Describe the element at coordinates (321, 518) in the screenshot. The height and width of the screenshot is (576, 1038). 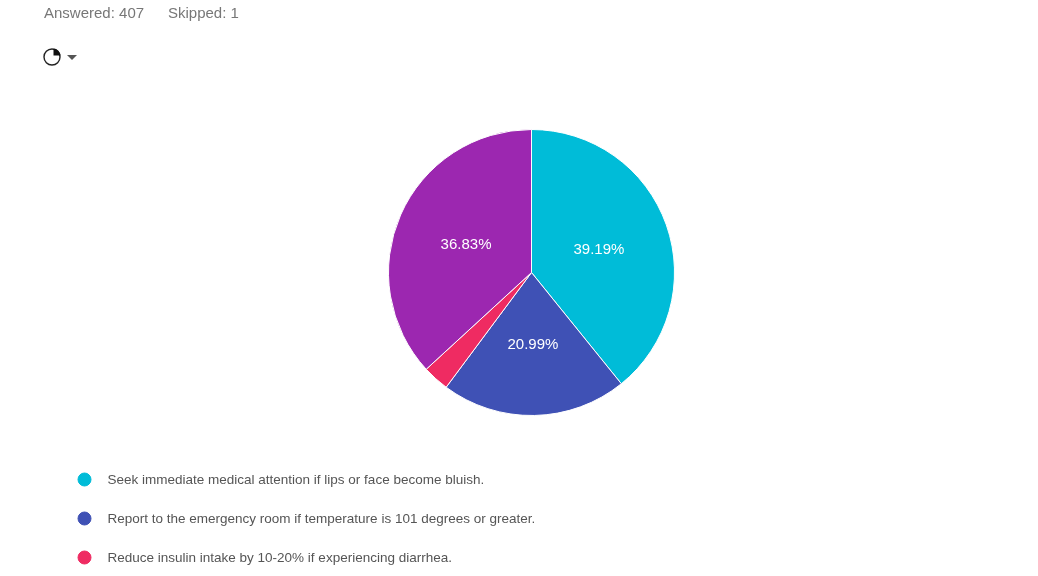
I see `legend-label: Report to the emergency room if temperature is 101 degrees or greater.` at that location.